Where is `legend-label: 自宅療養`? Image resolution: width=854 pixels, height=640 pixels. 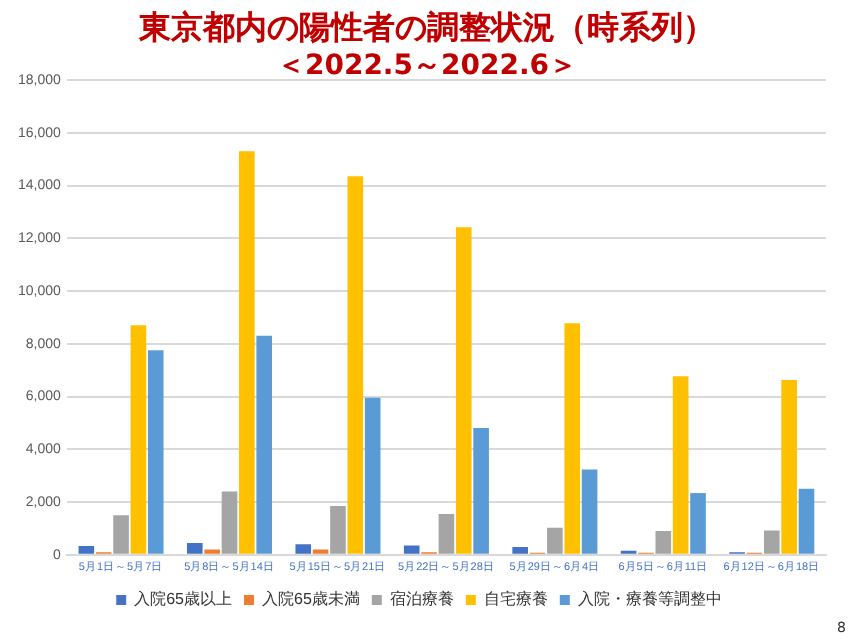 legend-label: 自宅療養 is located at coordinates (515, 599).